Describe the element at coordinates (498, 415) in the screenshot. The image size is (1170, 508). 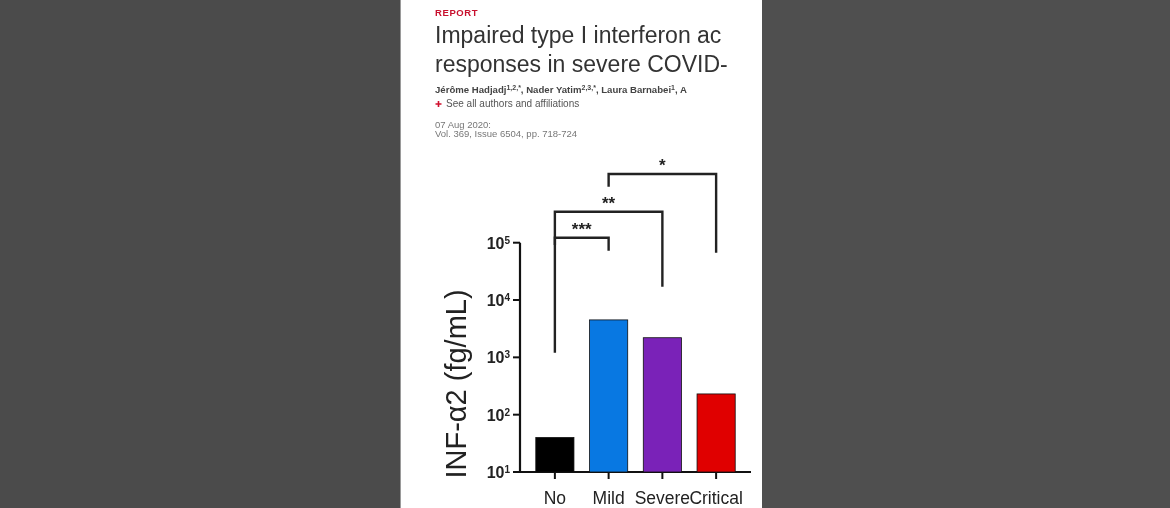
I see `y-tick-label: 10$^{2}$` at that location.